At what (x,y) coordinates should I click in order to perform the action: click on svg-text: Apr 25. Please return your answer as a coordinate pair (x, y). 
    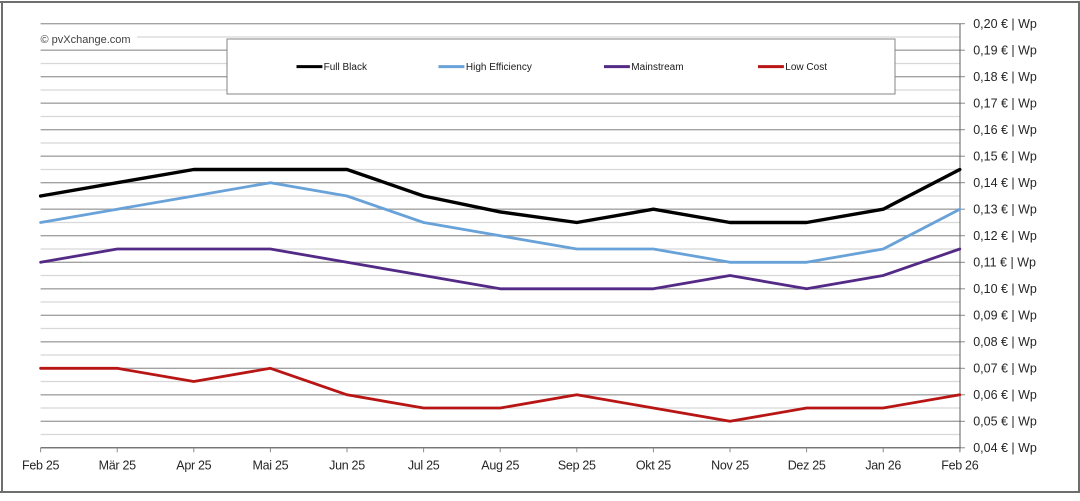
    Looking at the image, I should click on (193, 466).